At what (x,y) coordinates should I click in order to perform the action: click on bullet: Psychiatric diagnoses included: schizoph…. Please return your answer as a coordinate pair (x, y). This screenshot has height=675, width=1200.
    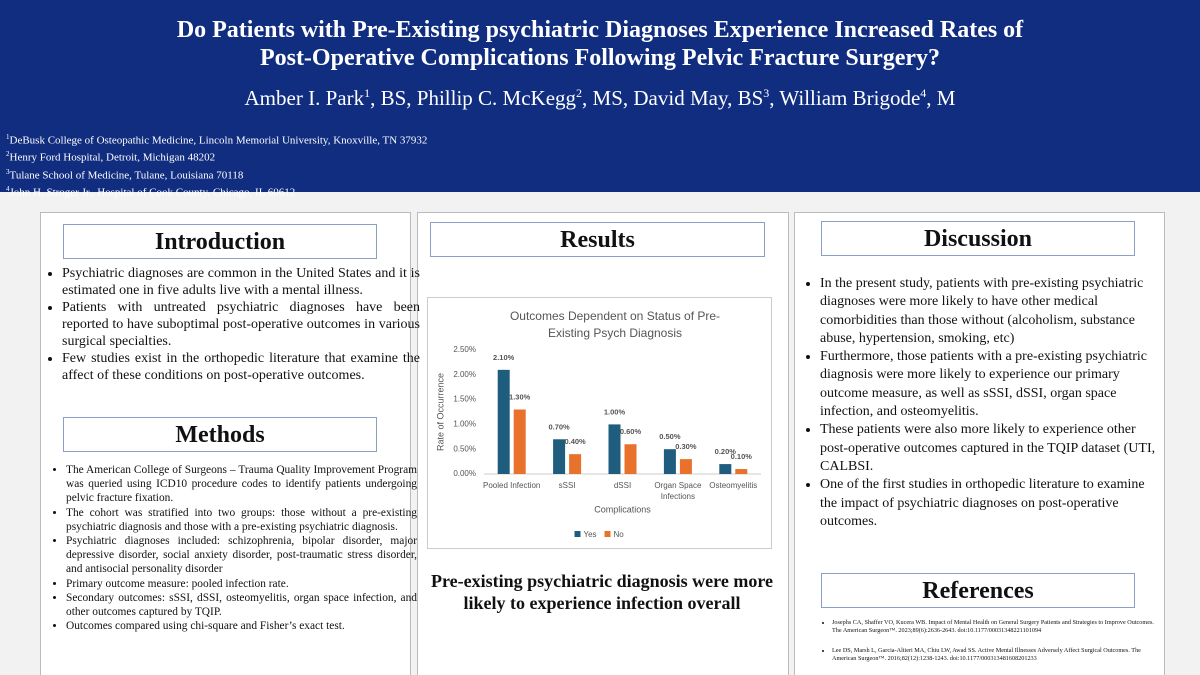
    Looking at the image, I should click on (241, 555).